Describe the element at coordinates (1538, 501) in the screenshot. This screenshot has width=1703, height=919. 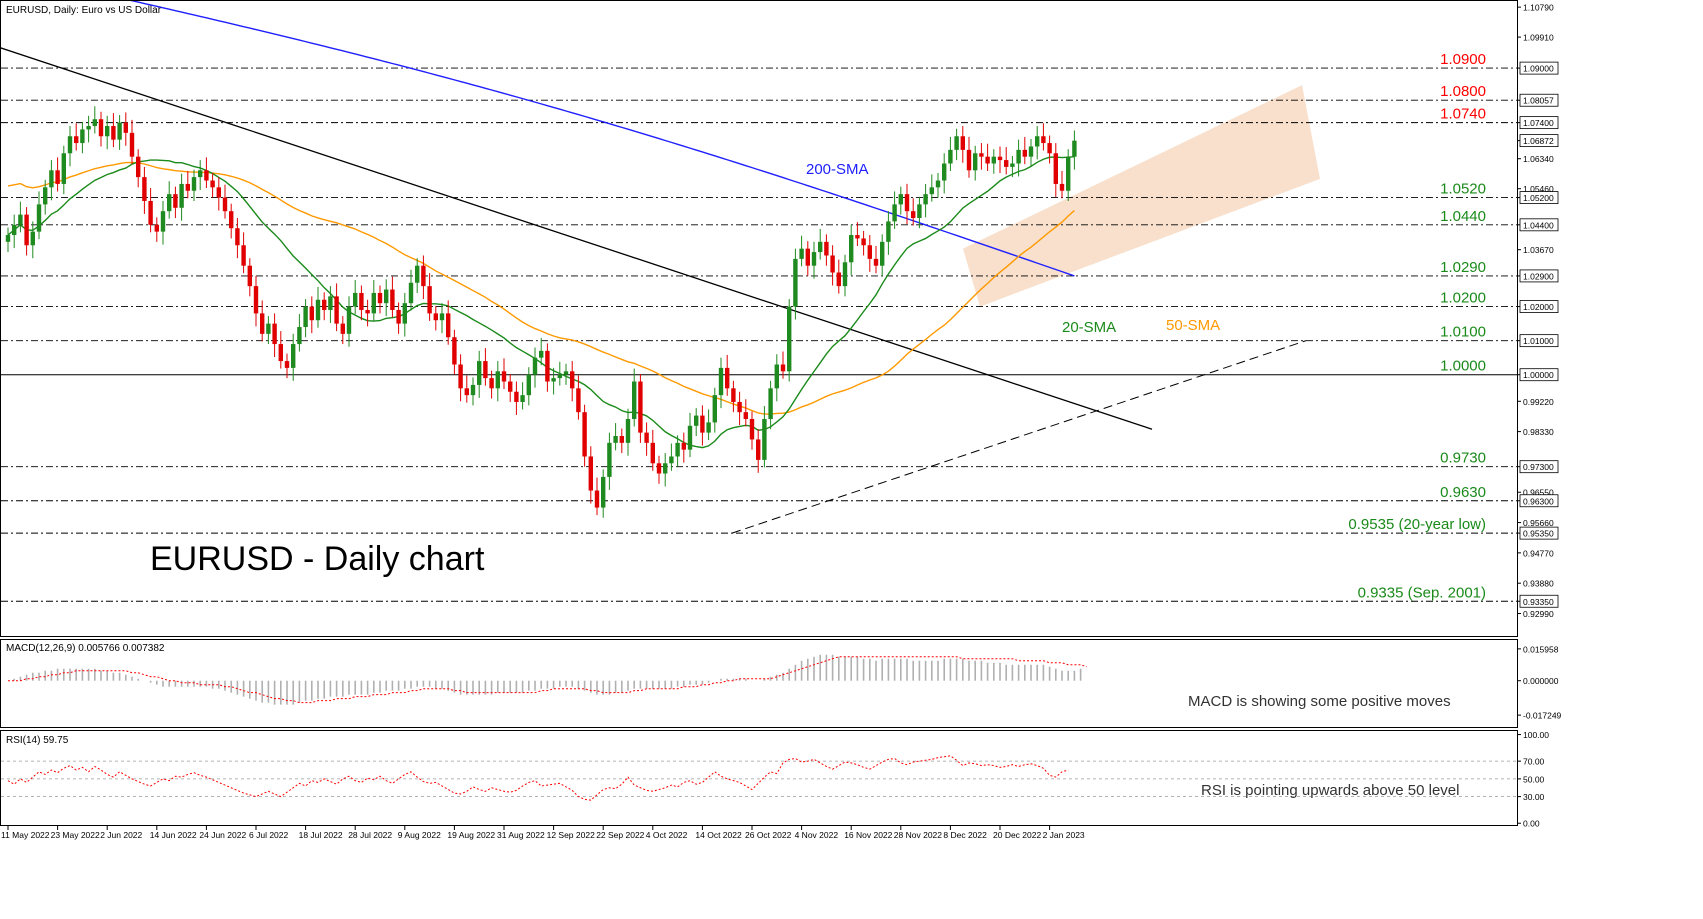
I see `price-tick-label: 0.96300` at that location.